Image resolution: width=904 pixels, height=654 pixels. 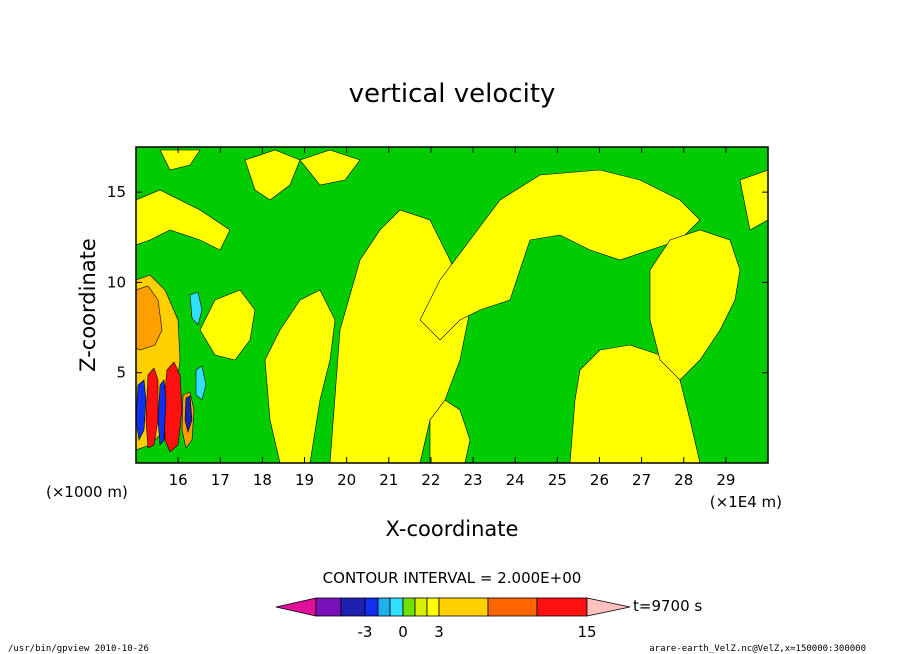 What do you see at coordinates (365, 632) in the screenshot?
I see `colorbar-tick-label: -3` at bounding box center [365, 632].